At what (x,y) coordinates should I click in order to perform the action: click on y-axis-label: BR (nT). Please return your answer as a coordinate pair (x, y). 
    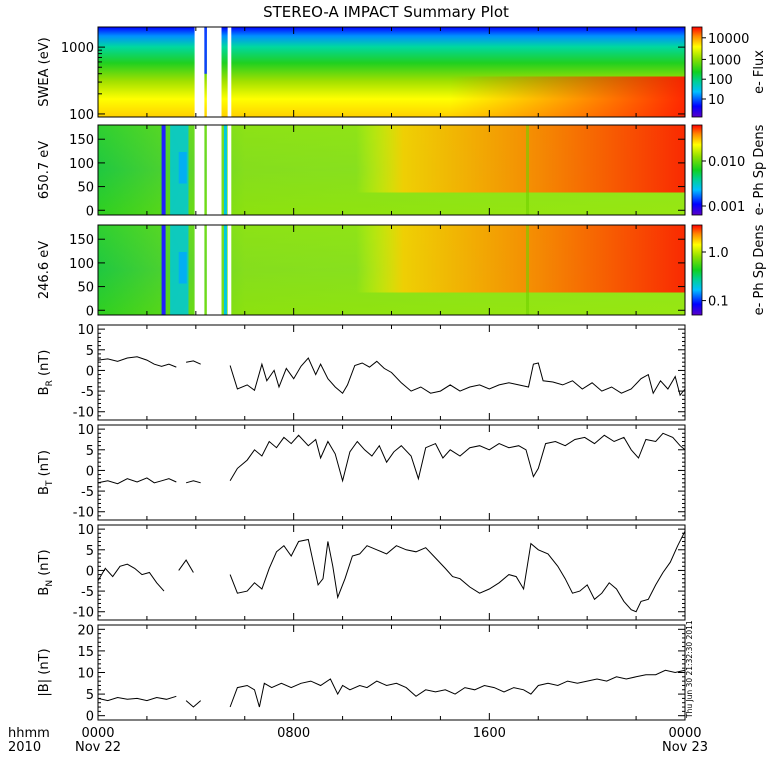
    Looking at the image, I should click on (46, 373).